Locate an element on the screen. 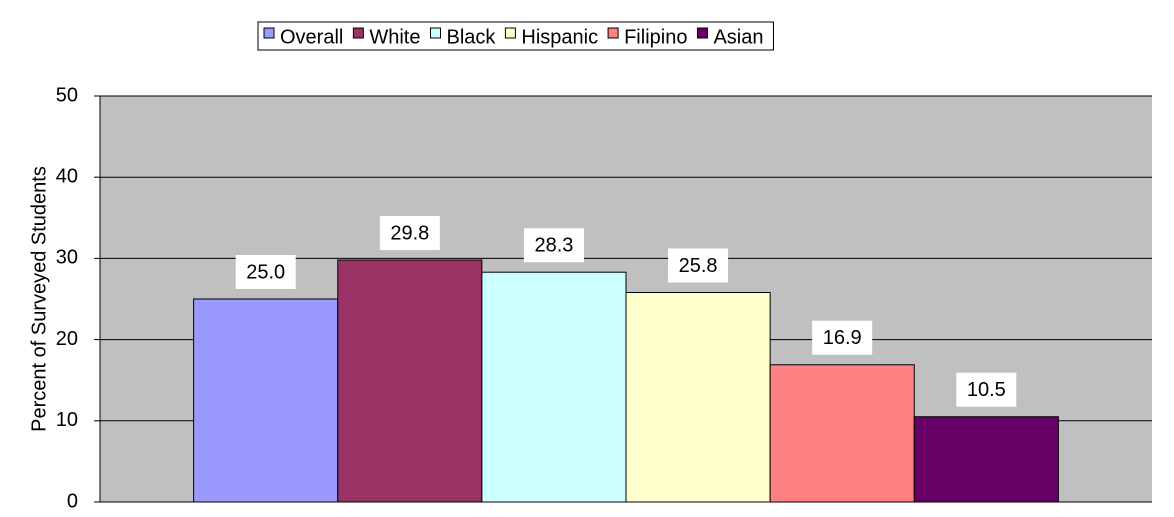  legend-label: Filipino is located at coordinates (655, 37).